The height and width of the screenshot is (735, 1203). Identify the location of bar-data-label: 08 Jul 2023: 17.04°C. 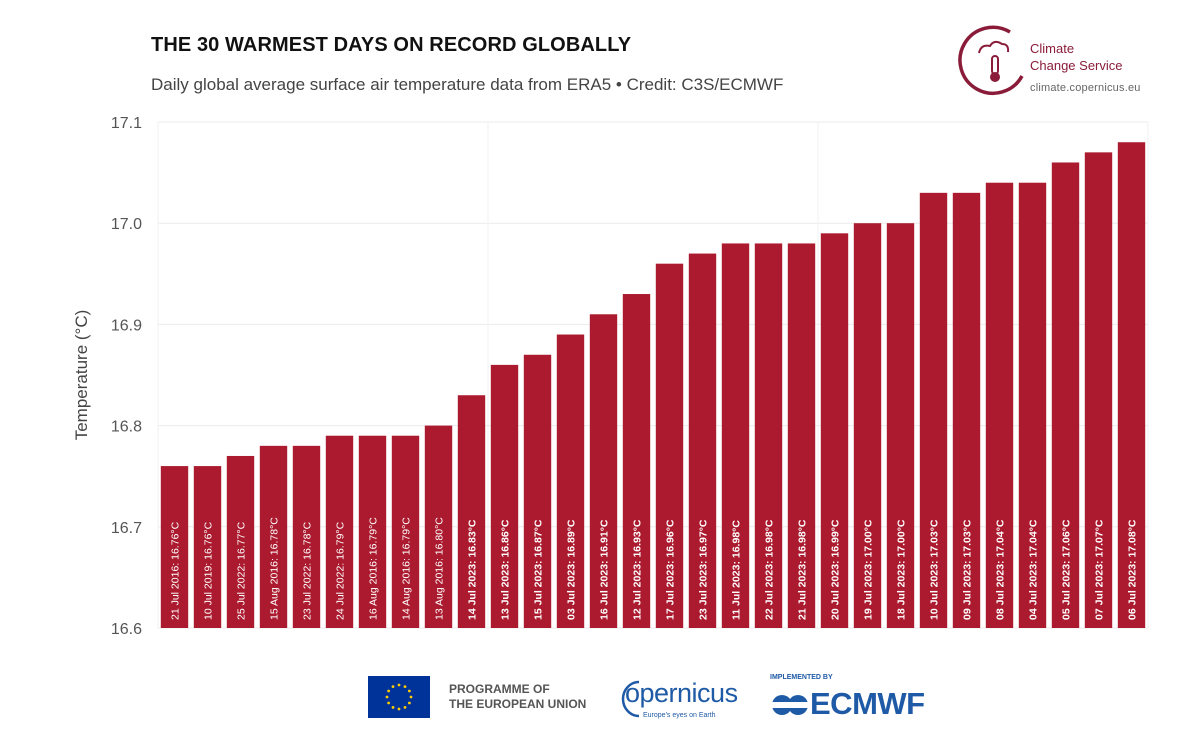
(1001, 569).